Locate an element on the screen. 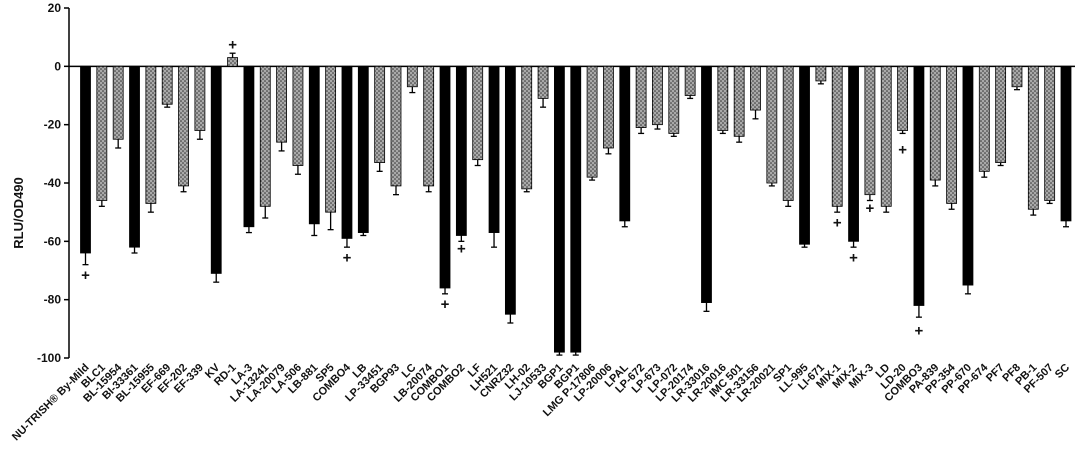  y-tick-label: -40 is located at coordinates (53, 183).